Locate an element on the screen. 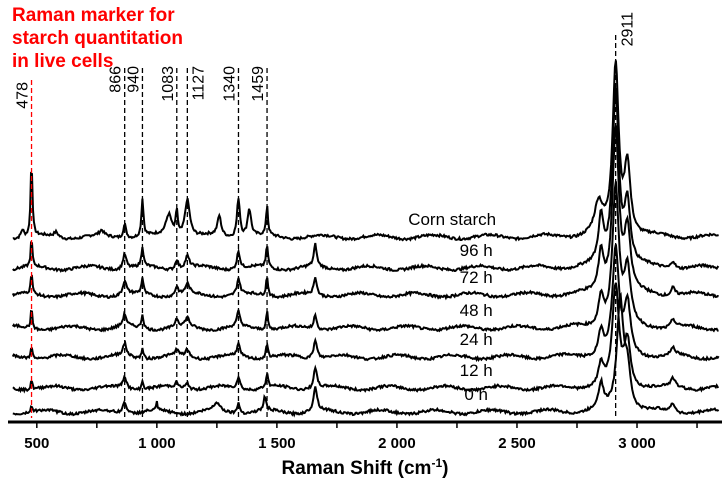 The image size is (724, 490). x-axis-title-superscript: -1 is located at coordinates (436, 463).